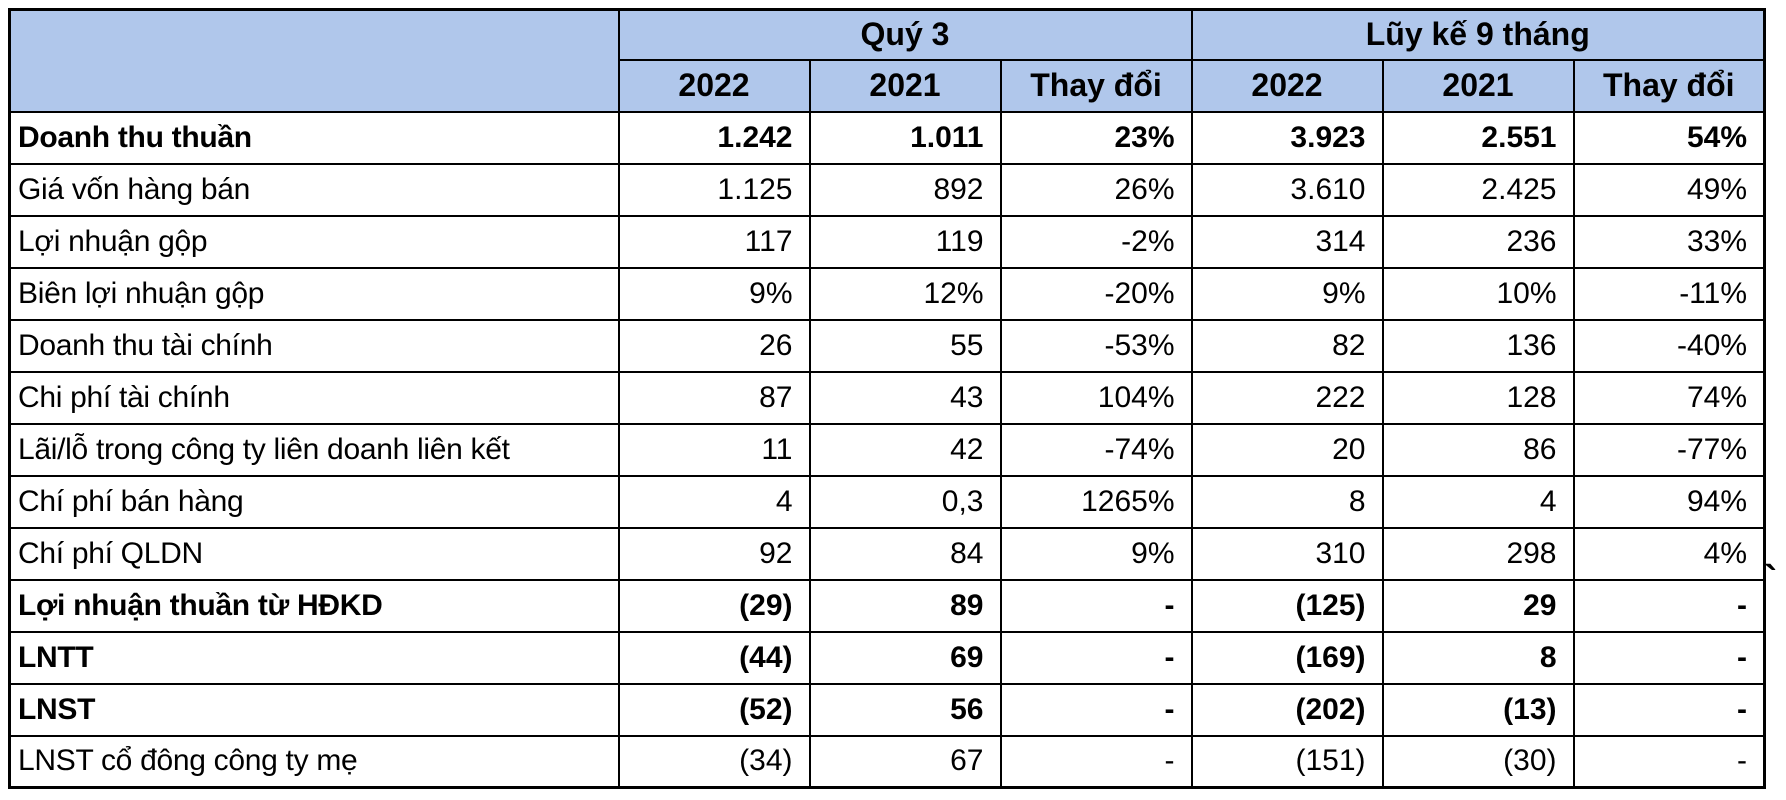  I want to click on cell-value: (169), so click(1287, 657).